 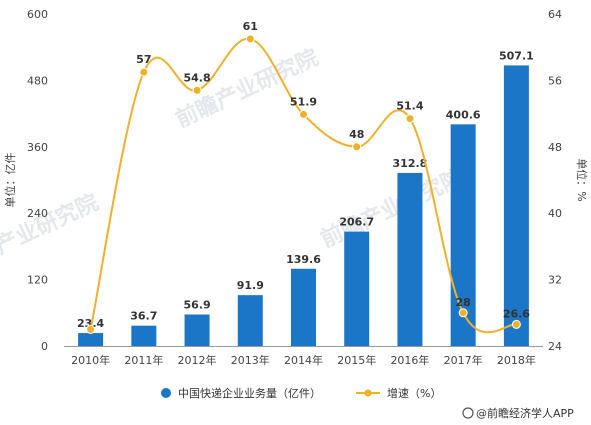 I want to click on bar-value-label: 507.1, so click(x=516, y=55).